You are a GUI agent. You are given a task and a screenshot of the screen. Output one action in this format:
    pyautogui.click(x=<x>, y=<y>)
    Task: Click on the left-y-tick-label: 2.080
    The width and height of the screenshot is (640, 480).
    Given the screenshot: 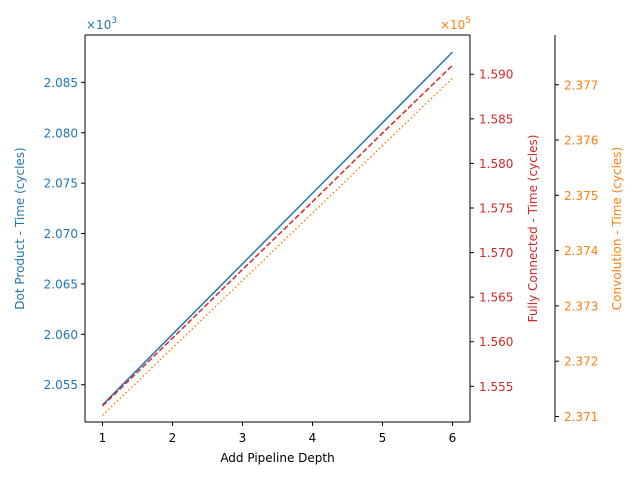 What is the action you would take?
    pyautogui.click(x=61, y=133)
    